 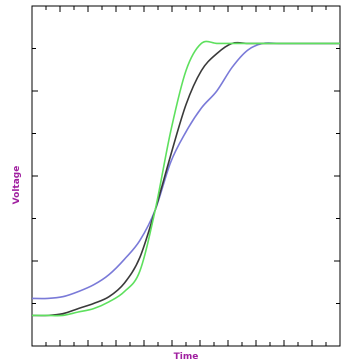 What do you see at coordinates (17, 185) in the screenshot?
I see `y-axis-label: Voltage` at bounding box center [17, 185].